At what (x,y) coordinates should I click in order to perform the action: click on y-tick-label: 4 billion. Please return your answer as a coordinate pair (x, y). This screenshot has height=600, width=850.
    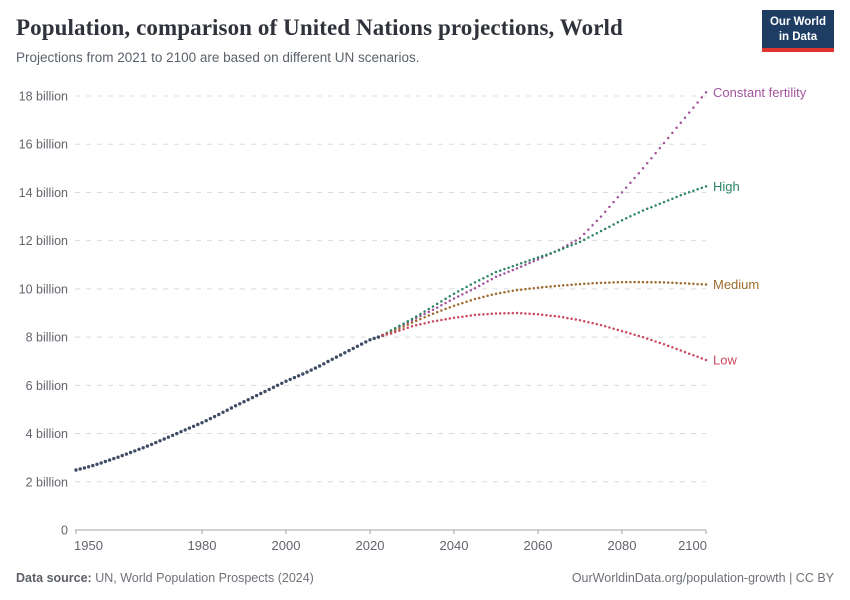
    Looking at the image, I should click on (47, 434).